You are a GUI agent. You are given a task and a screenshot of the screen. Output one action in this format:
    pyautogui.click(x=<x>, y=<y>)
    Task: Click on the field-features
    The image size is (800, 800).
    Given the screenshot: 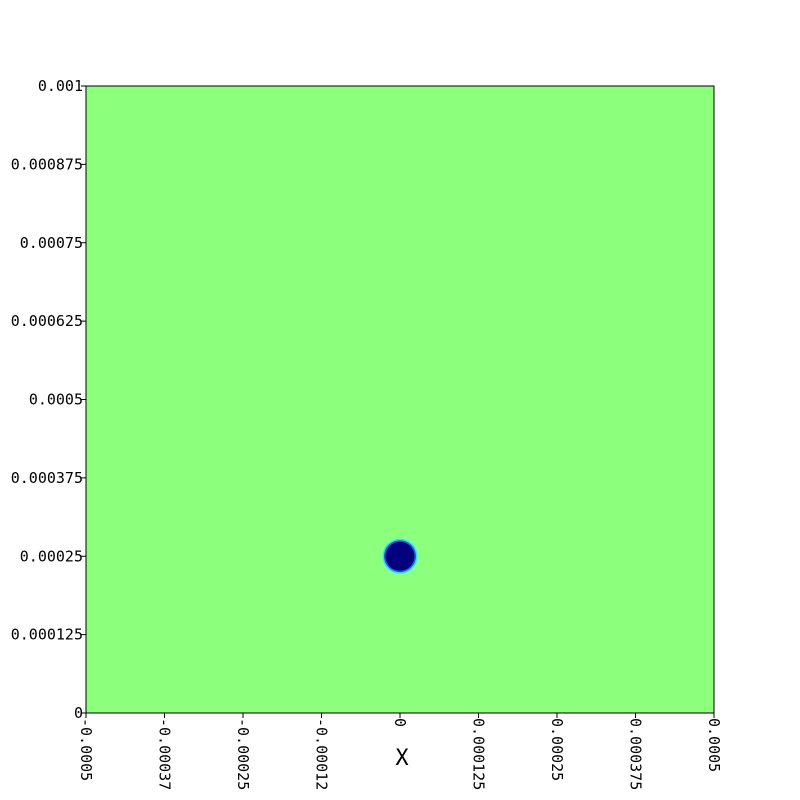 What is the action you would take?
    pyautogui.click(x=400, y=556)
    